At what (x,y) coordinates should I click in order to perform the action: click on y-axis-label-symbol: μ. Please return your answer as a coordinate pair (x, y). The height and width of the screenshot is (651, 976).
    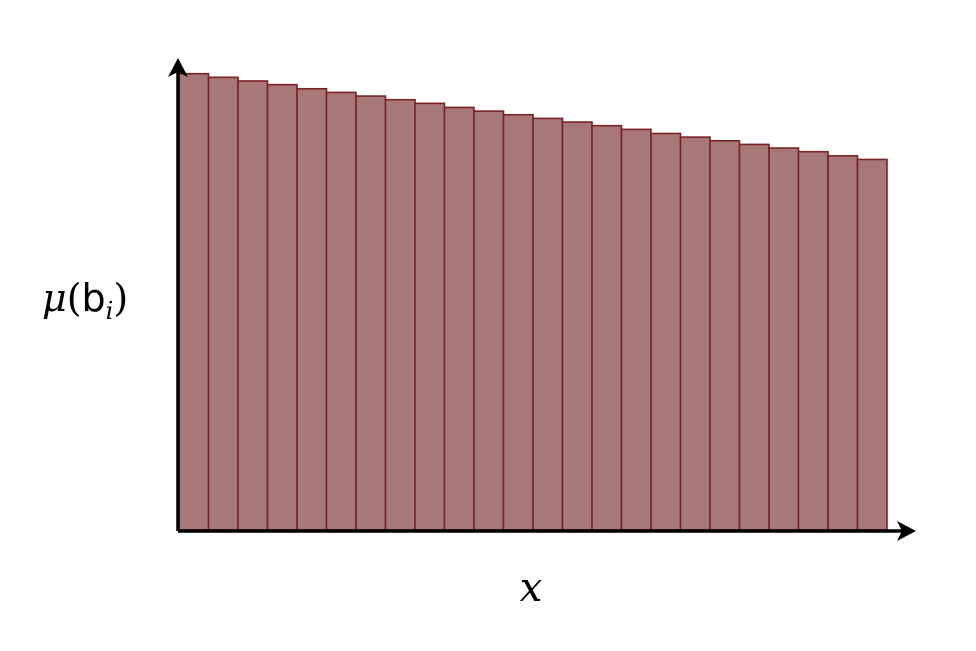
    Looking at the image, I should click on (54, 298).